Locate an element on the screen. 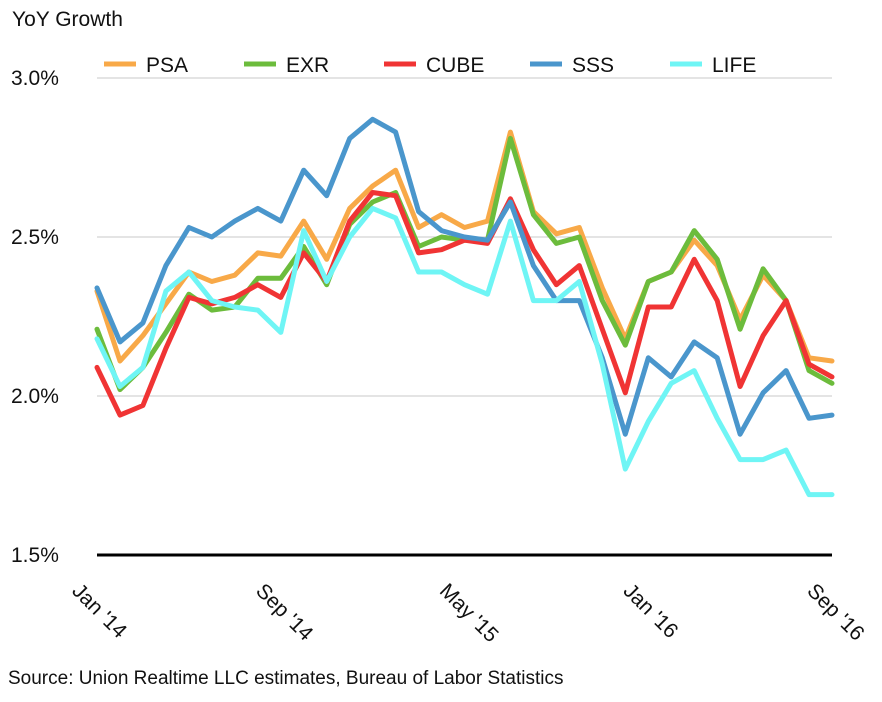 The width and height of the screenshot is (882, 702). legend-label-life: LIFE is located at coordinates (734, 65).